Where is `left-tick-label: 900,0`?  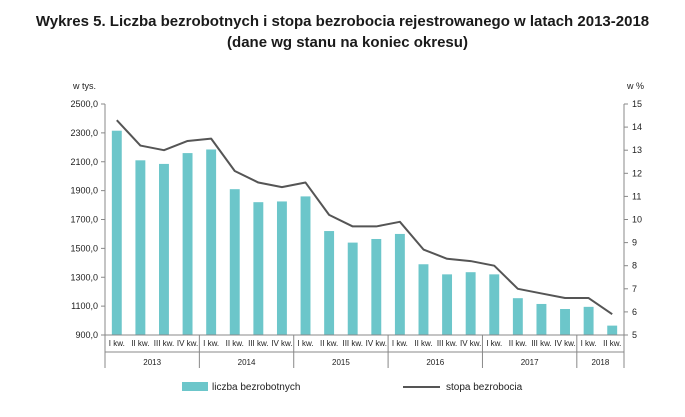
left-tick-label: 900,0 is located at coordinates (86, 335).